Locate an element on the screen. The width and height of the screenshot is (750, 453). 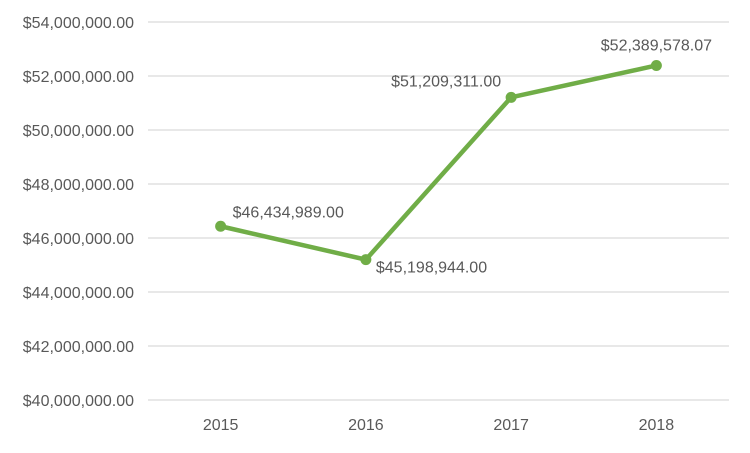
data-label: $46,434,989.00 is located at coordinates (288, 212).